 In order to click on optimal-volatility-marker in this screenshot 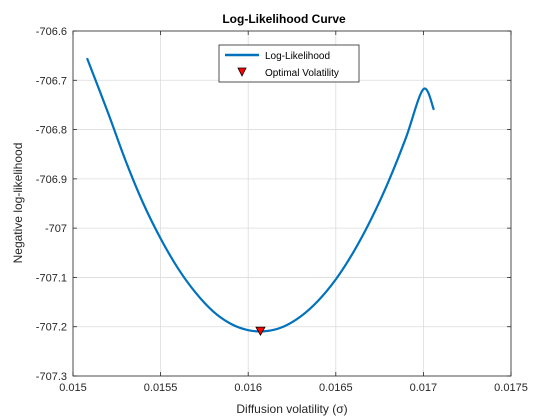, I will do `click(260, 331)`.